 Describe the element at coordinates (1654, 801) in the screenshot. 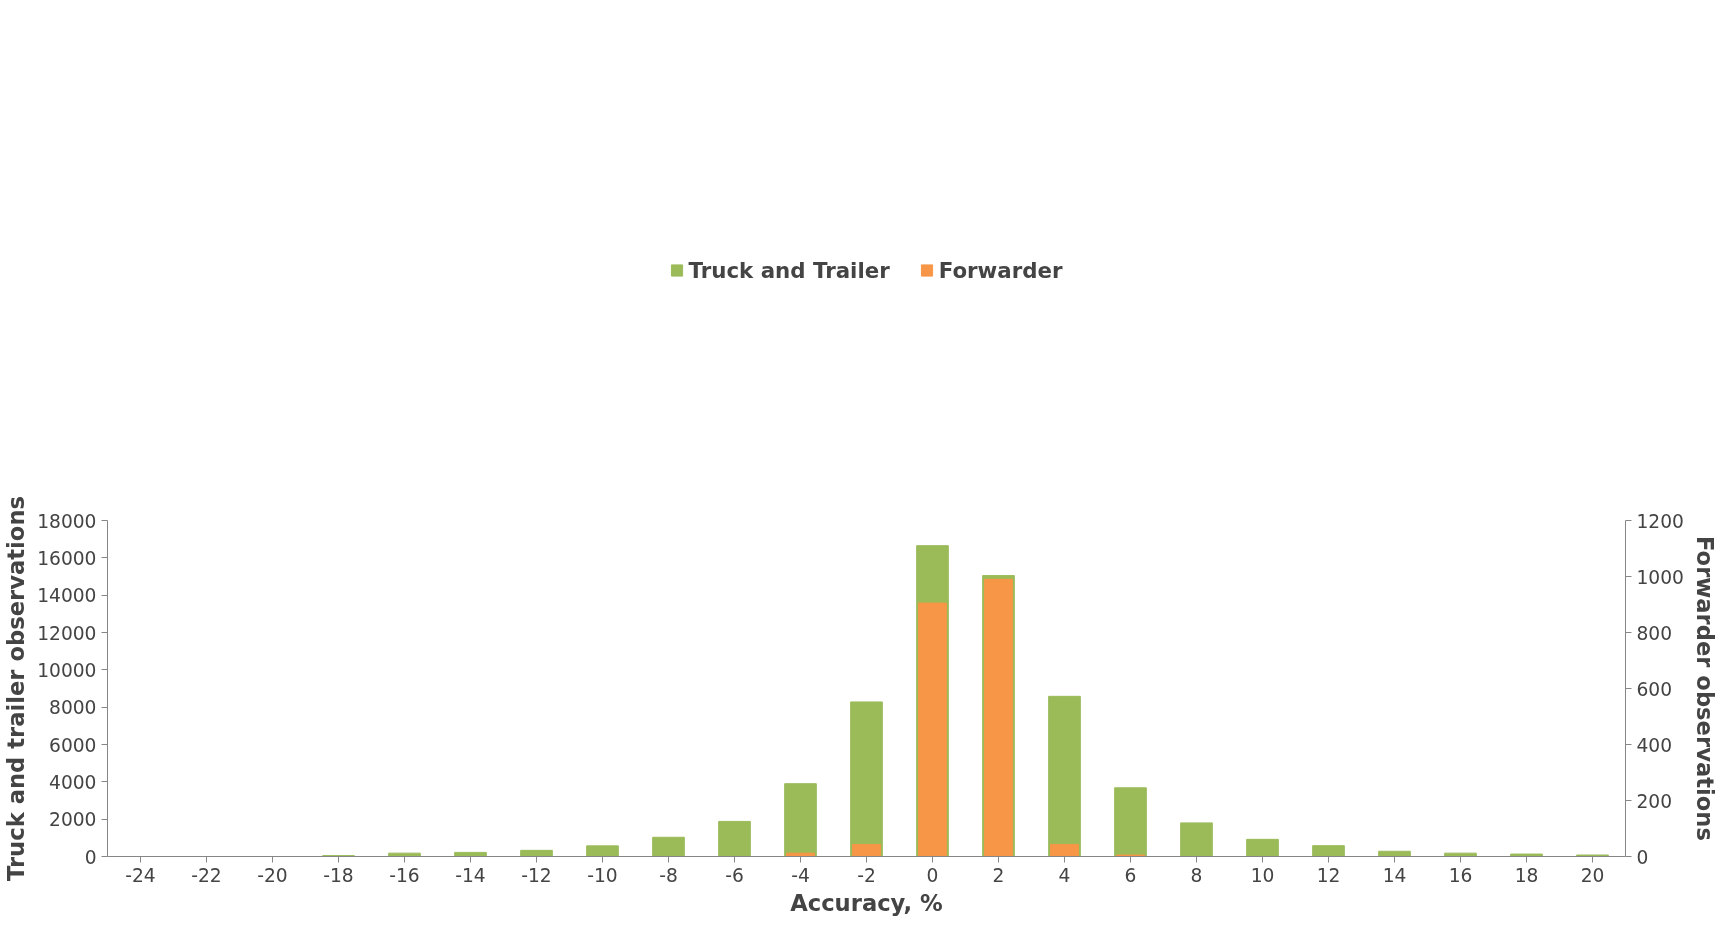

I see `y2-tick-label: 200` at that location.